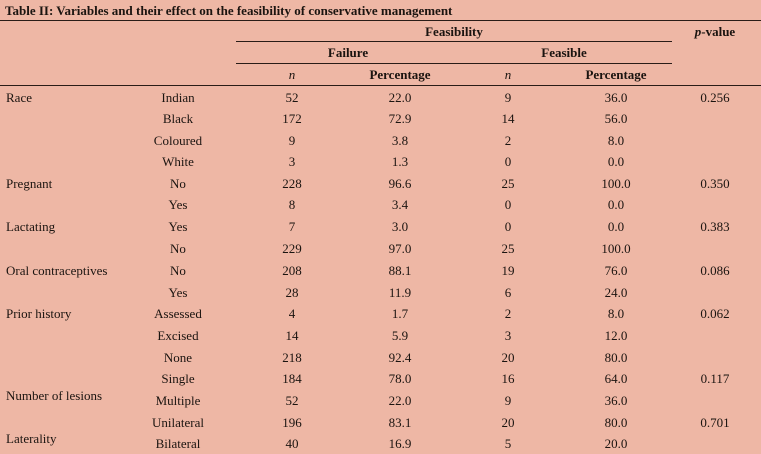 This screenshot has width=761, height=454. I want to click on variable-label-number-of-lesions: Number of lesions, so click(54, 395).